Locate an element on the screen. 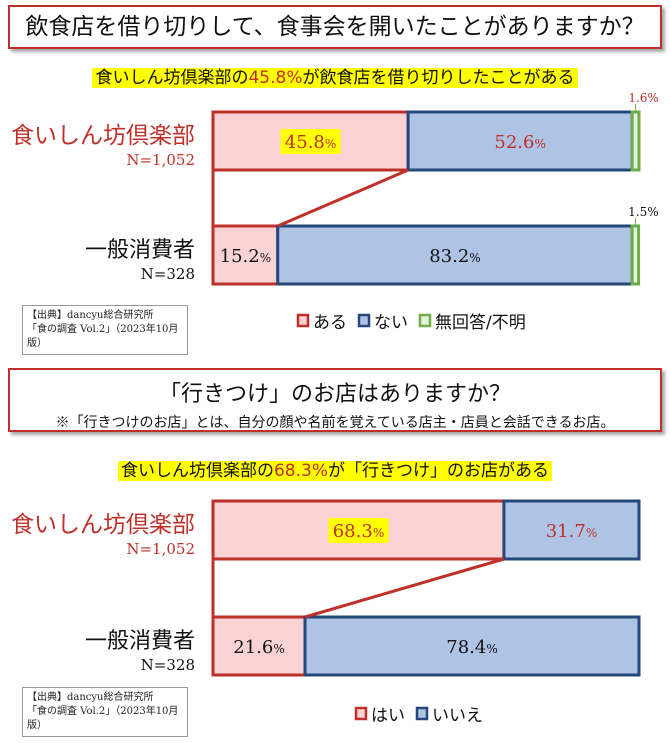 Image resolution: width=670 pixels, height=743 pixels. headline-post: が「行きつけ」のお店がある is located at coordinates (438, 471).